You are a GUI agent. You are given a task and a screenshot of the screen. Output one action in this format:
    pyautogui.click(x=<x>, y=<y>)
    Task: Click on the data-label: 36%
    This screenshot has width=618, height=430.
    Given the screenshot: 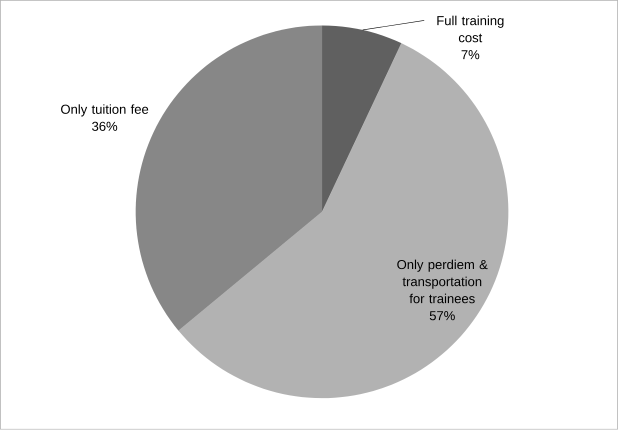 What is the action you would take?
    pyautogui.click(x=105, y=127)
    